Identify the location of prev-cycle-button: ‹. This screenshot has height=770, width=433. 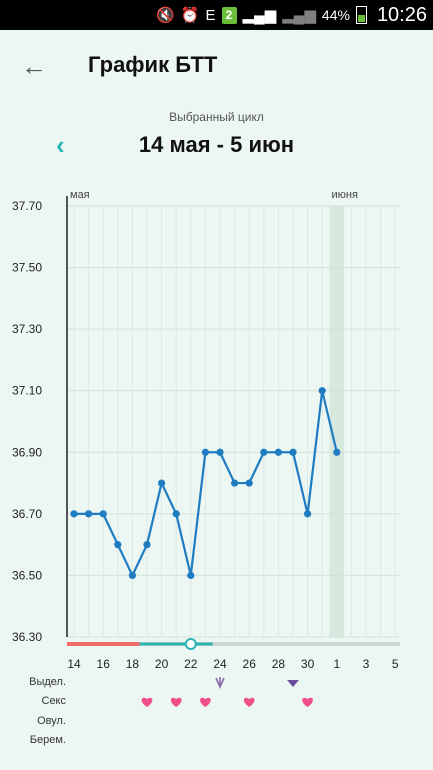
(67, 145).